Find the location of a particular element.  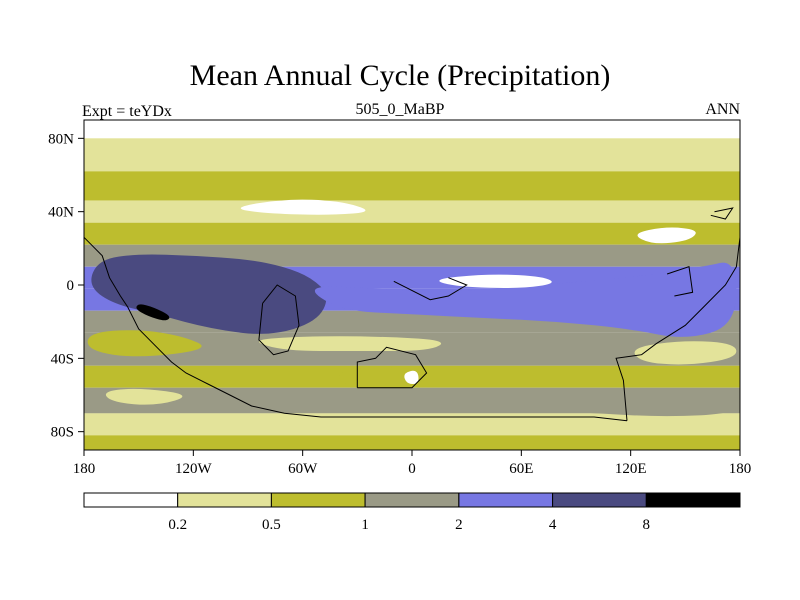

x-tick-label-2: 60W is located at coordinates (303, 469).